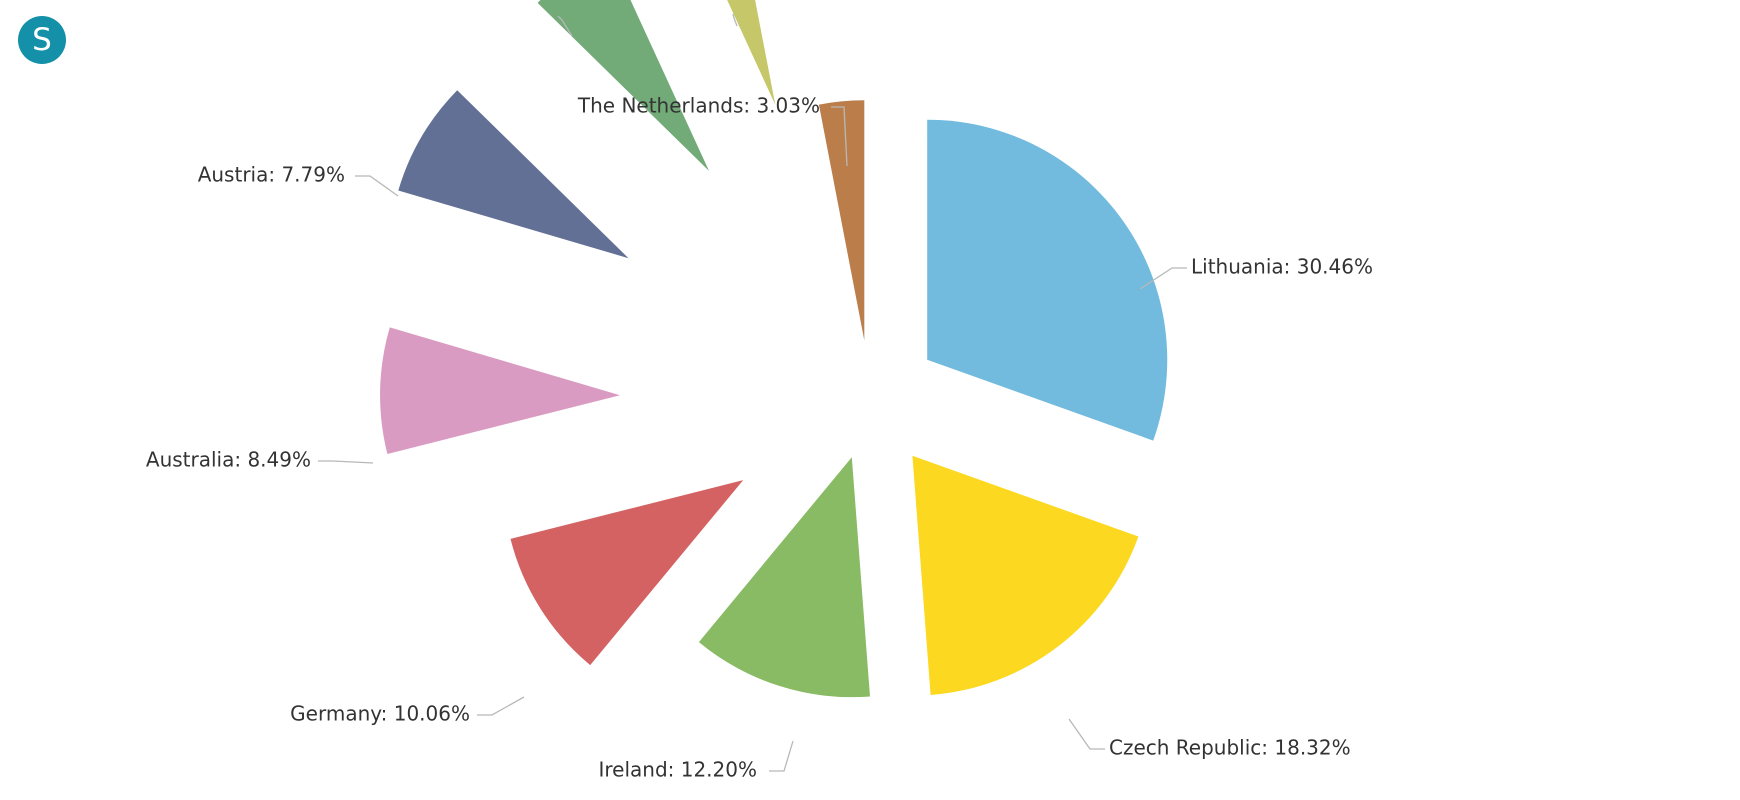  I want to click on slice-label: The Netherlands: 3.03%, so click(698, 106).